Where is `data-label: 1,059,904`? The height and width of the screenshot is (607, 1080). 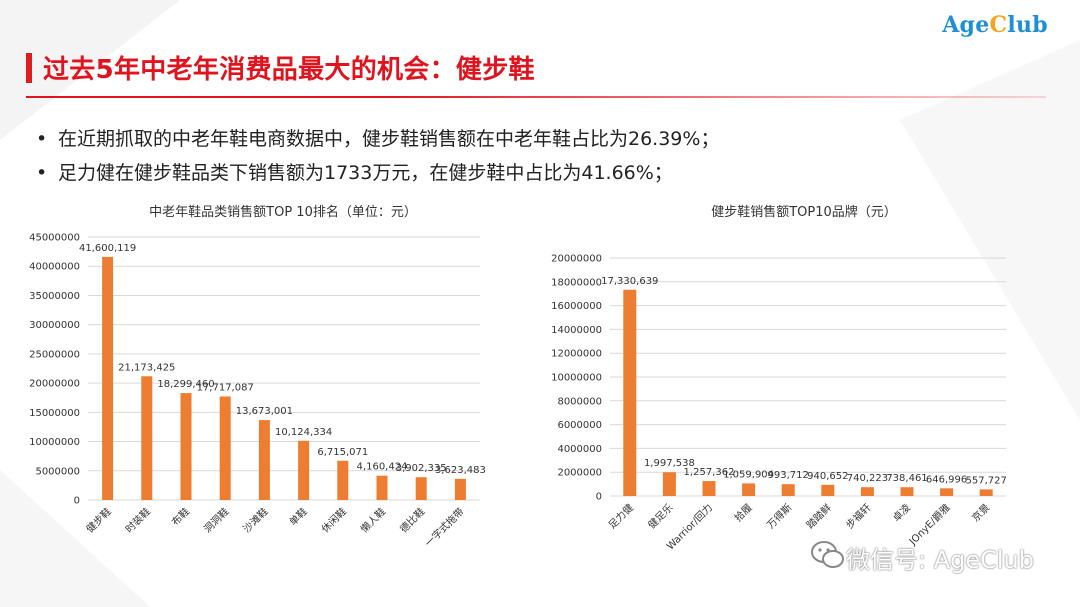
data-label: 1,059,904 is located at coordinates (748, 474).